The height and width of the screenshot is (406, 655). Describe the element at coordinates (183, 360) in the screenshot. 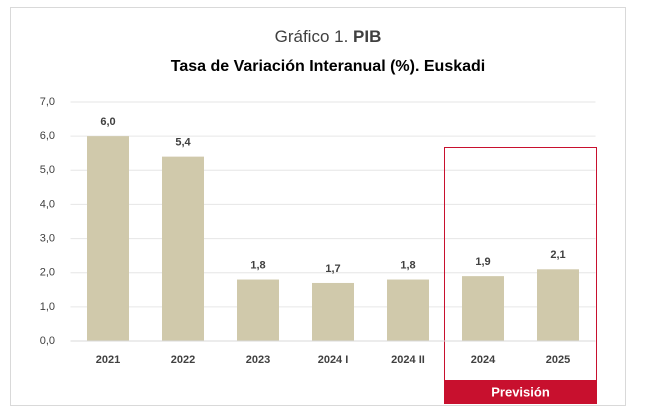

I see `x-tick-label: 2022` at that location.